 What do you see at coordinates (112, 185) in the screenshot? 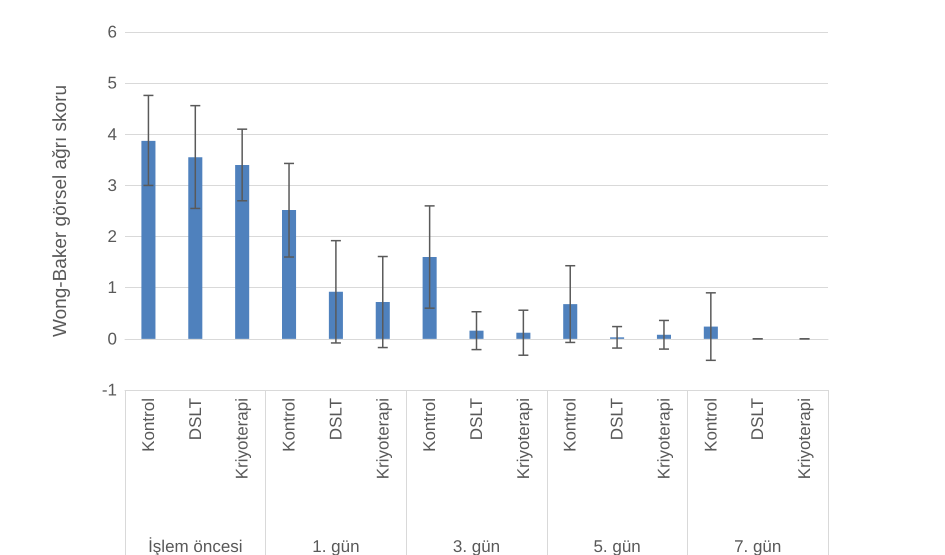
I see `y-tick-label: 3` at bounding box center [112, 185].